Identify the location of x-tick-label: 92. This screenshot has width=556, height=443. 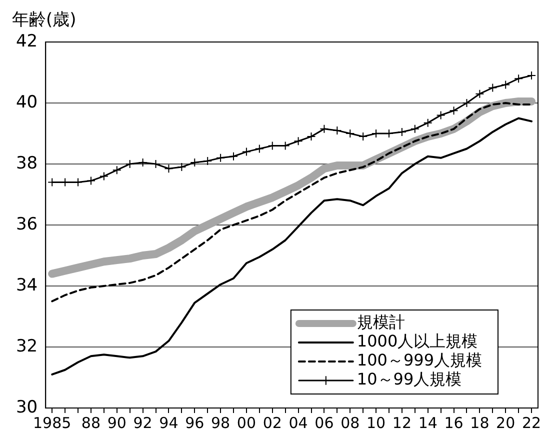
(142, 423).